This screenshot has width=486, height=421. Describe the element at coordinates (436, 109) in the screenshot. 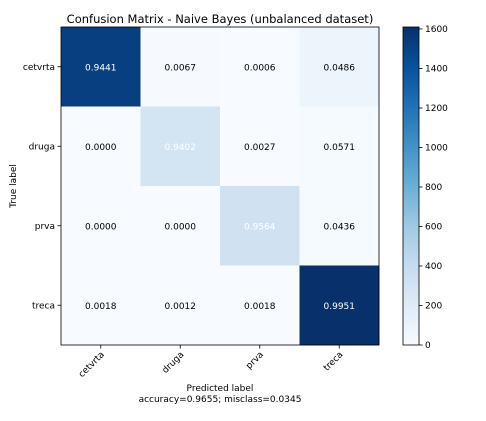

I see `colorbar-tick-label: 1200` at that location.